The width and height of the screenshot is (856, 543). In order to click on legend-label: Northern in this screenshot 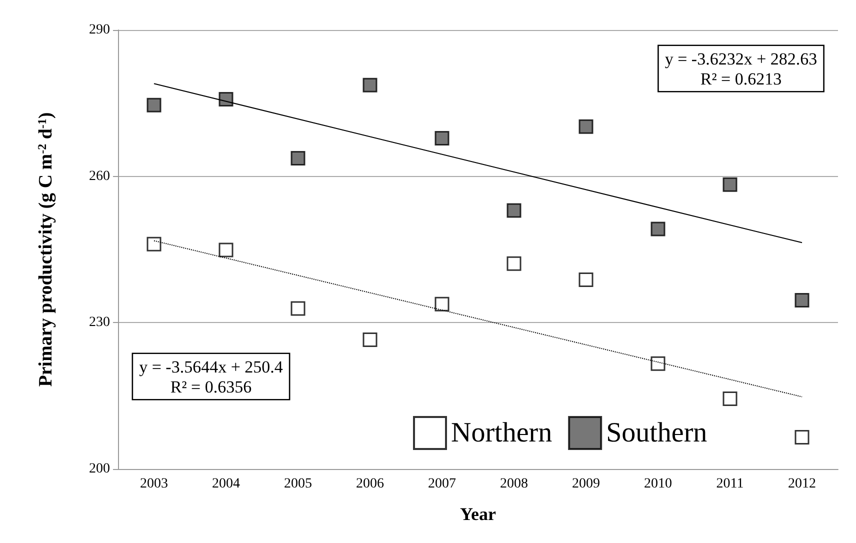, I will do `click(501, 433)`.